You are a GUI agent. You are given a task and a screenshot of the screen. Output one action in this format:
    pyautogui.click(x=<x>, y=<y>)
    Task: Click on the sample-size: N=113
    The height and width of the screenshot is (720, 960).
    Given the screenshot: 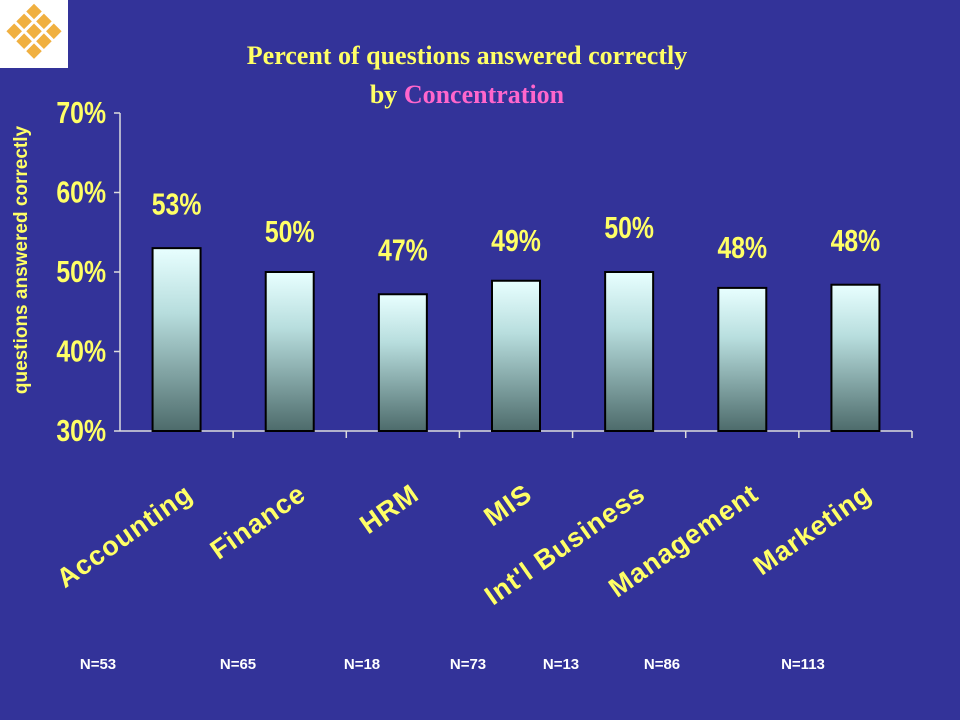 What is the action you would take?
    pyautogui.click(x=803, y=664)
    